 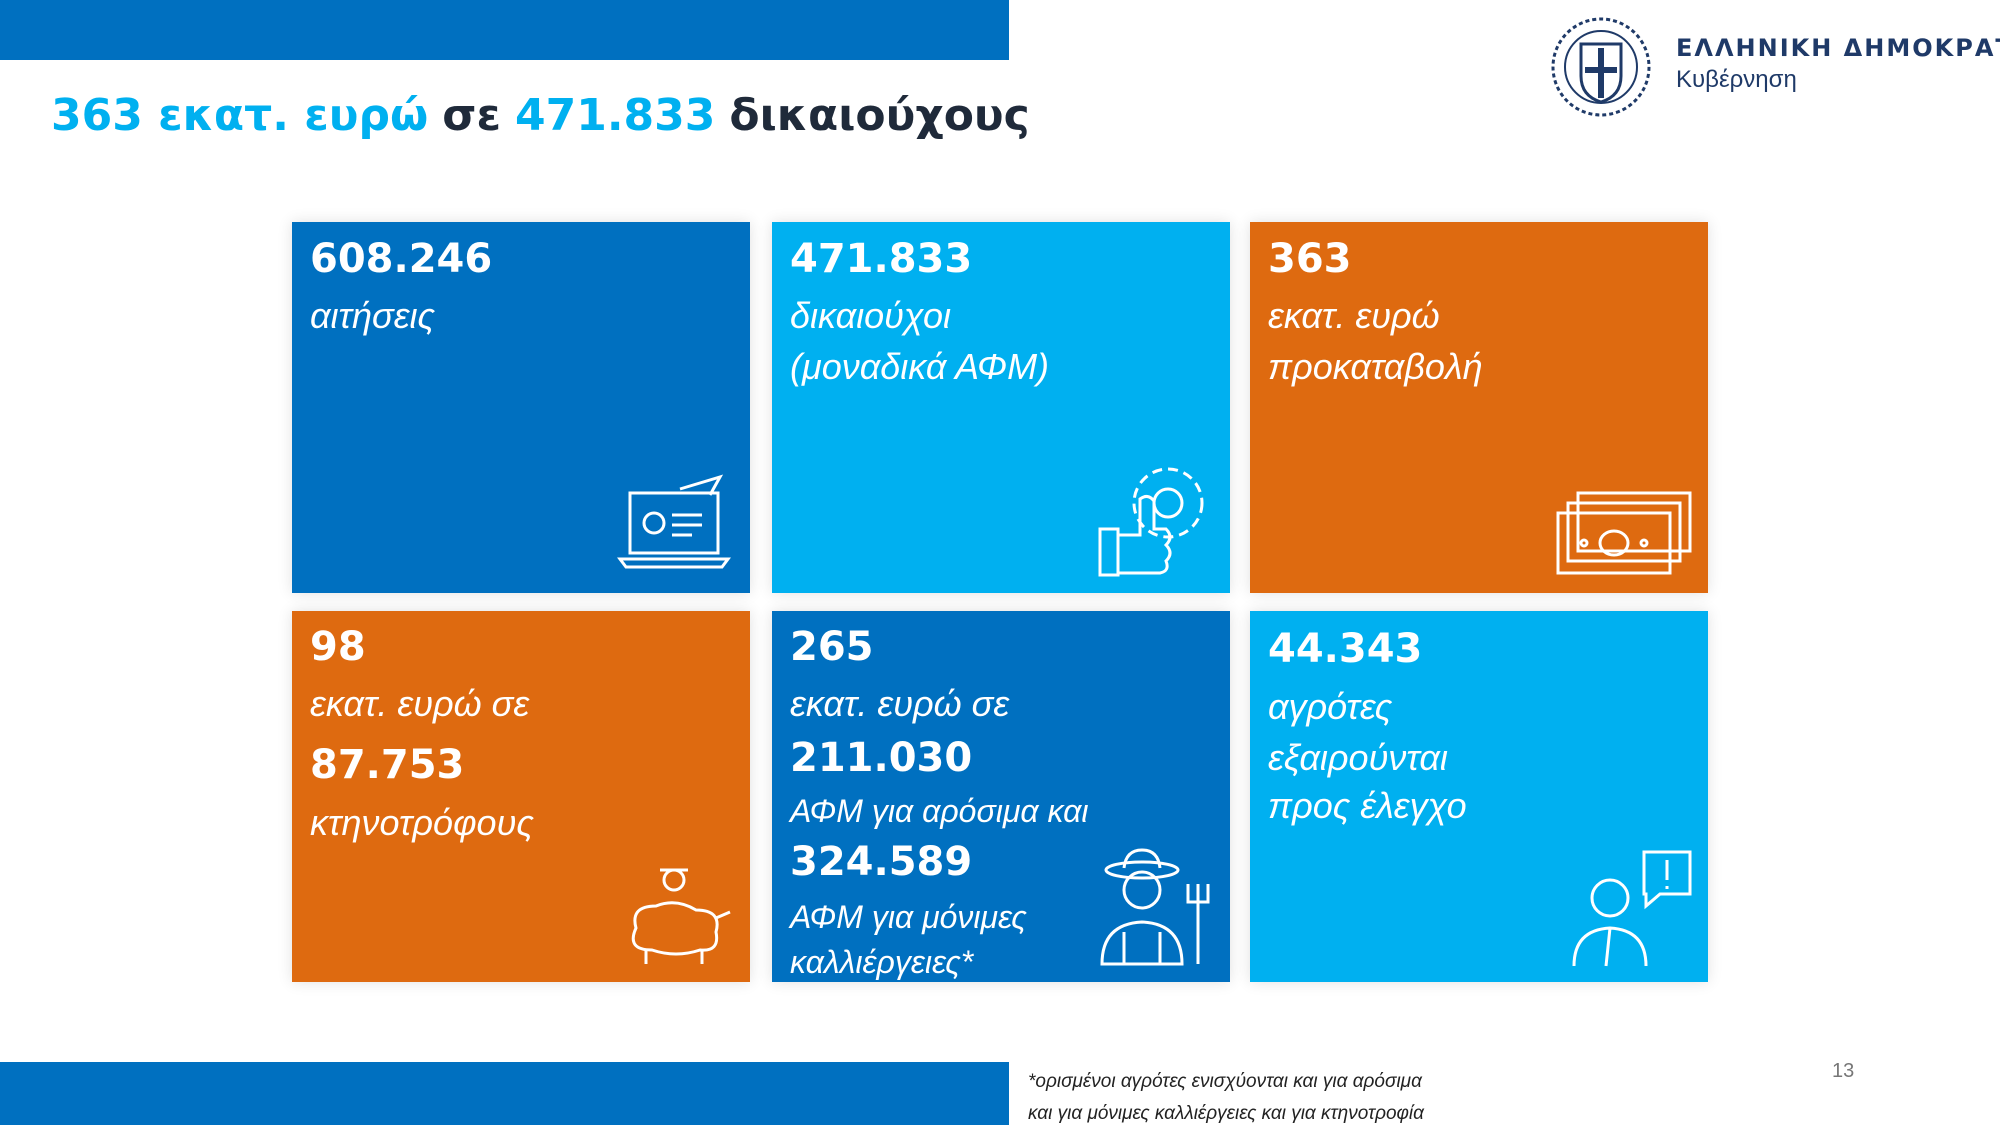 I want to click on stat-tile: 608.246 αιτήσεις, so click(x=521, y=407).